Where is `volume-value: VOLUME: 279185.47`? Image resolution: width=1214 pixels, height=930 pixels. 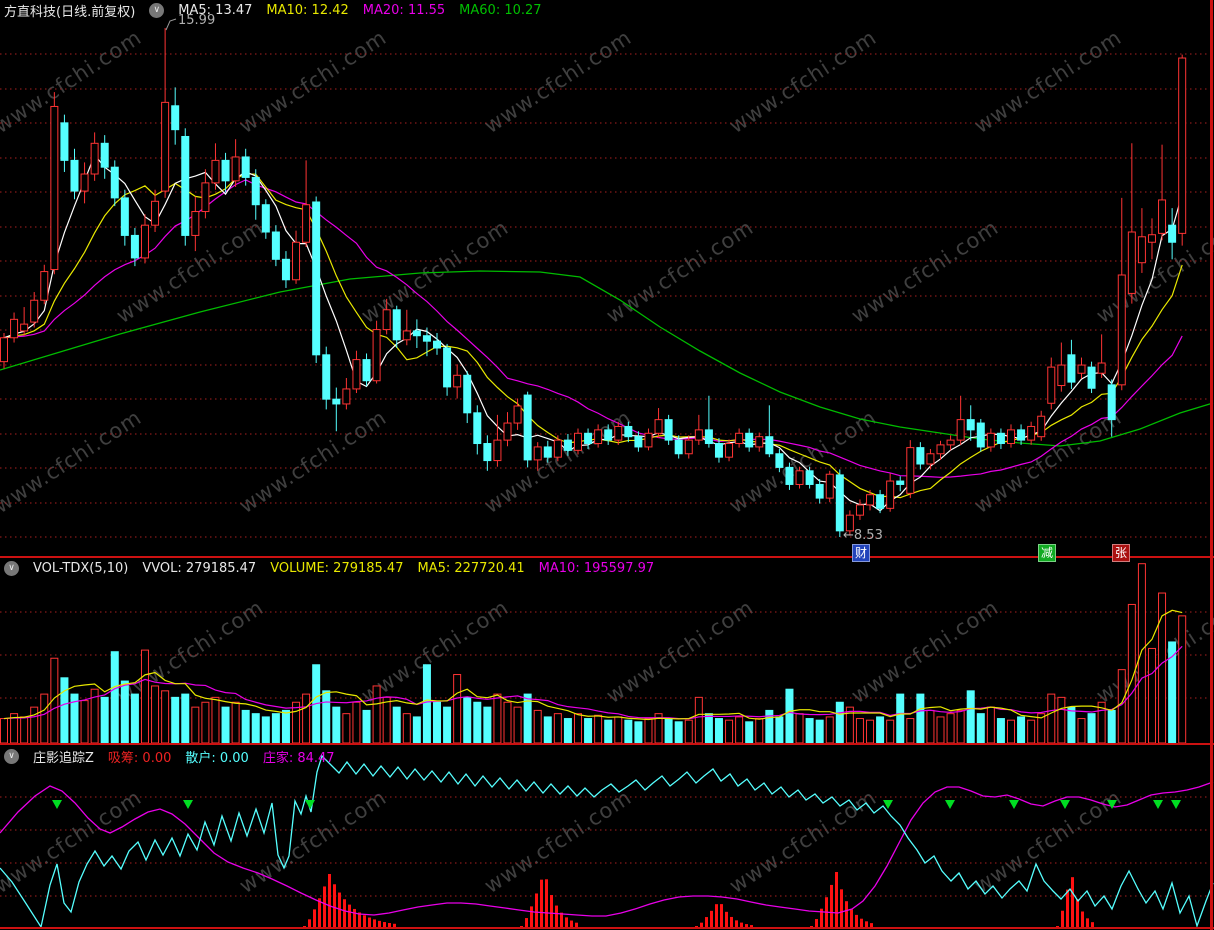
volume-value: VOLUME: 279185.47 is located at coordinates (337, 568).